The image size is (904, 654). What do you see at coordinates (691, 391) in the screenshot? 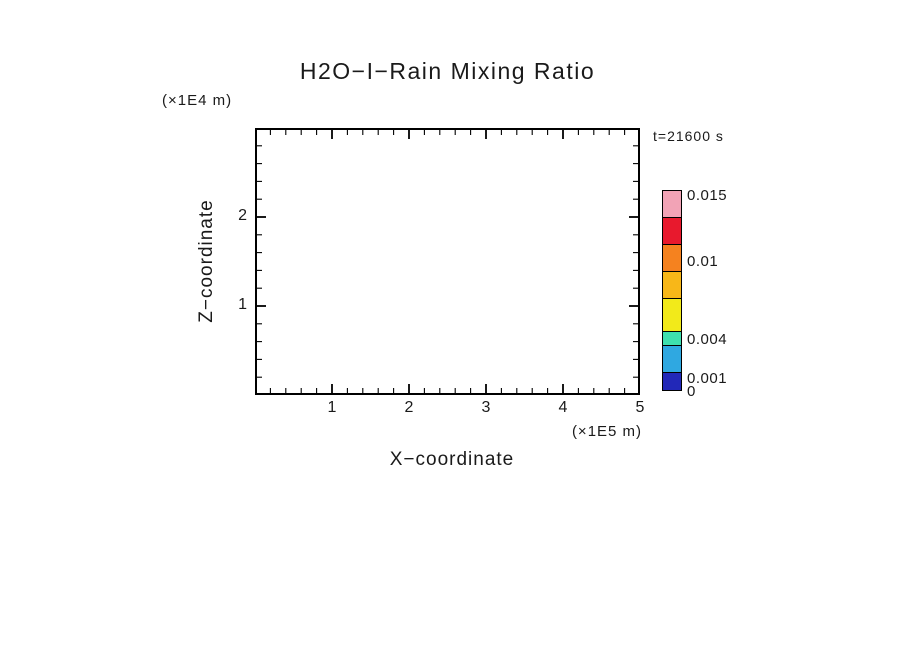
I see `colorbar-label: 0` at bounding box center [691, 391].